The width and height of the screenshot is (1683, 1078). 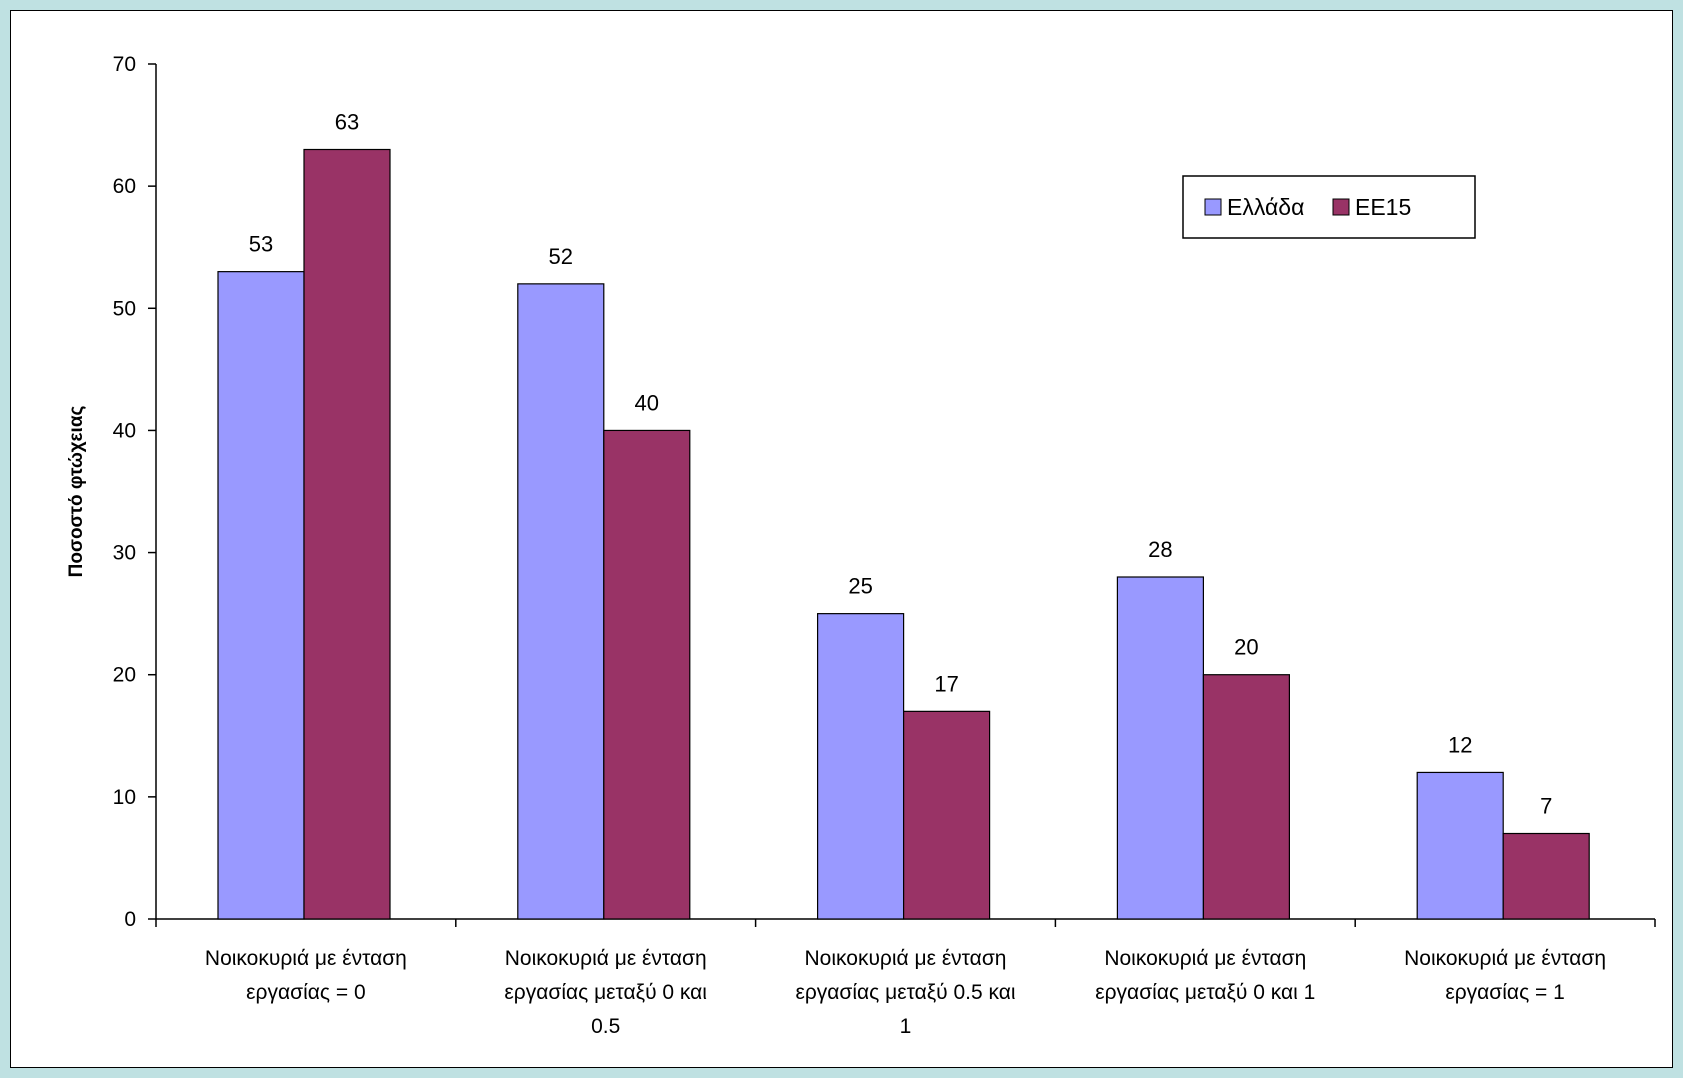 I want to click on y-axis-label: Ποσοστό φτώχειας, so click(x=76, y=492).